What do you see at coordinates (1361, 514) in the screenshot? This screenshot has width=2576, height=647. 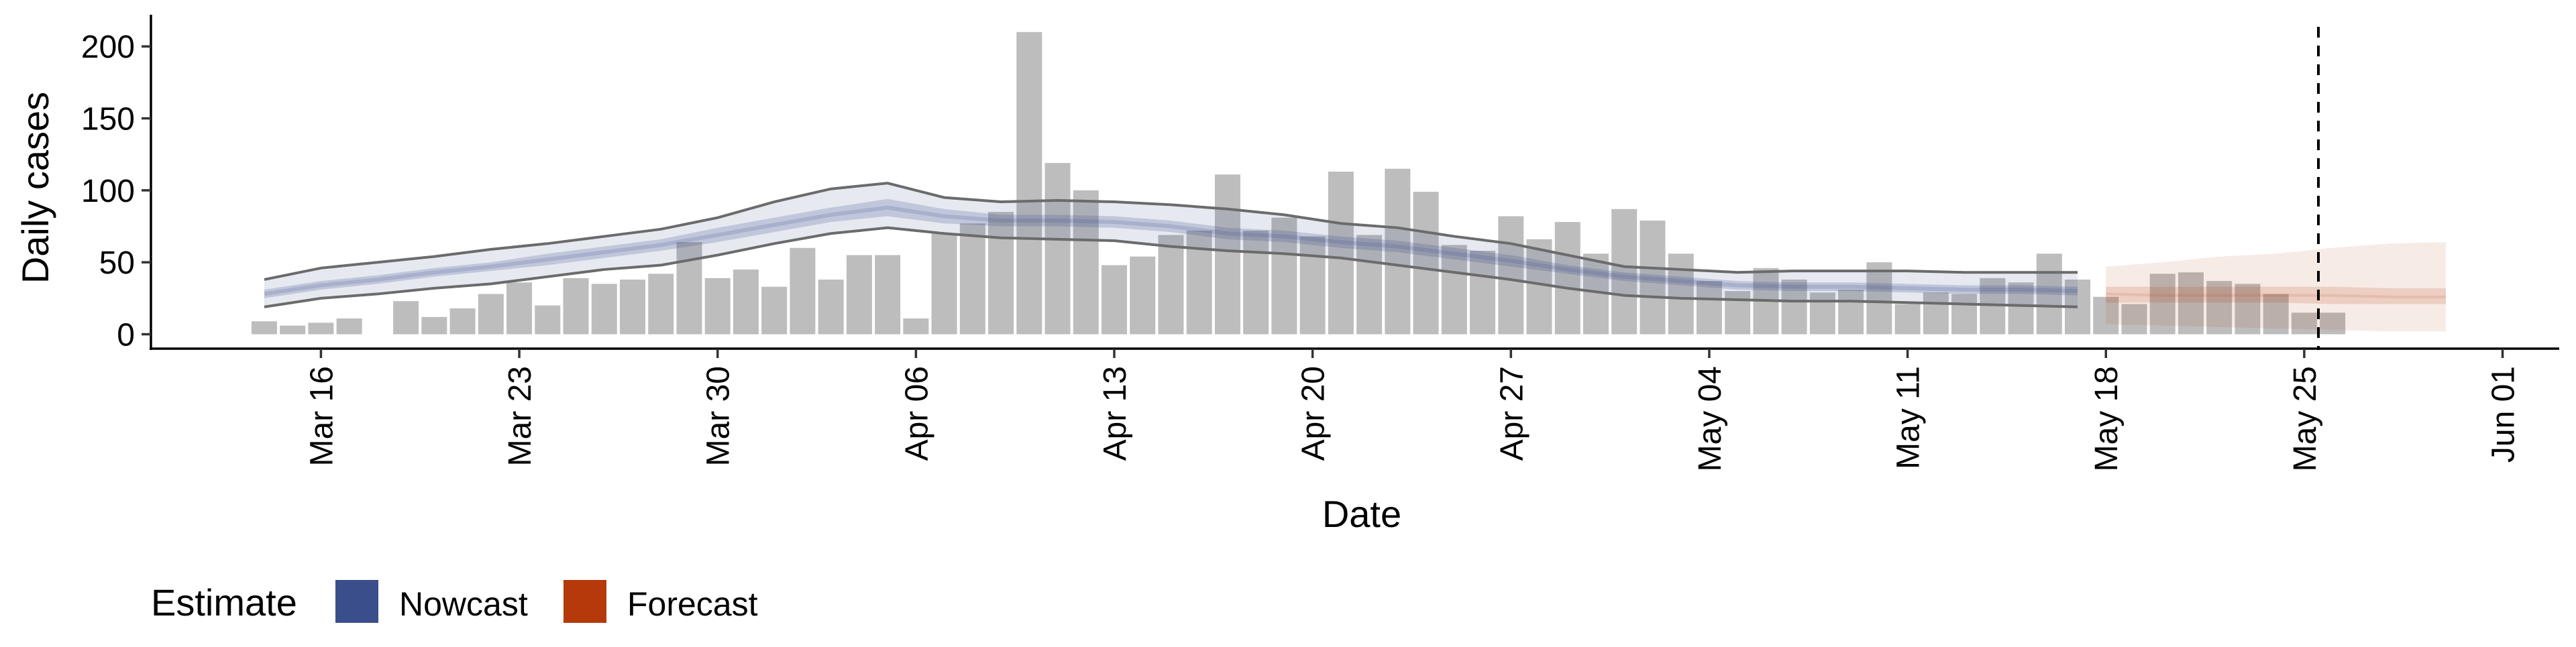 I see `x-axis-title: Date` at bounding box center [1361, 514].